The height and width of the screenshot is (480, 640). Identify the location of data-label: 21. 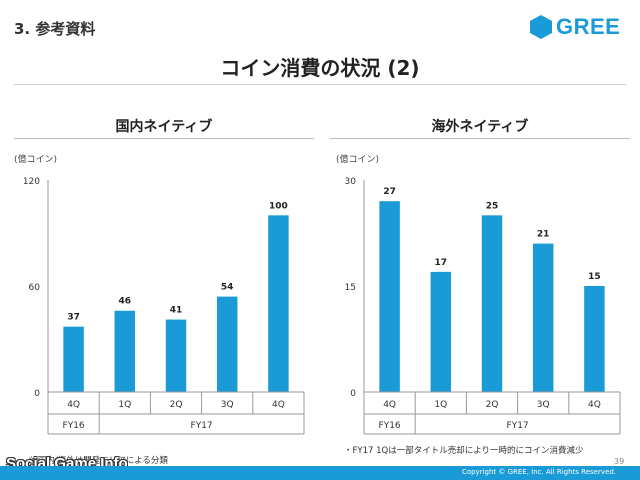
(543, 235).